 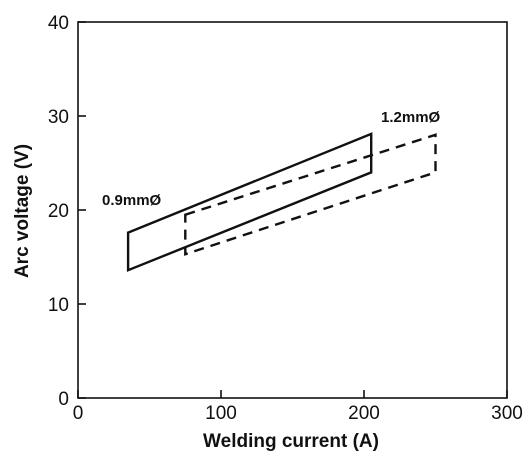 What do you see at coordinates (58, 211) in the screenshot?
I see `y-tick-label: 20` at bounding box center [58, 211].